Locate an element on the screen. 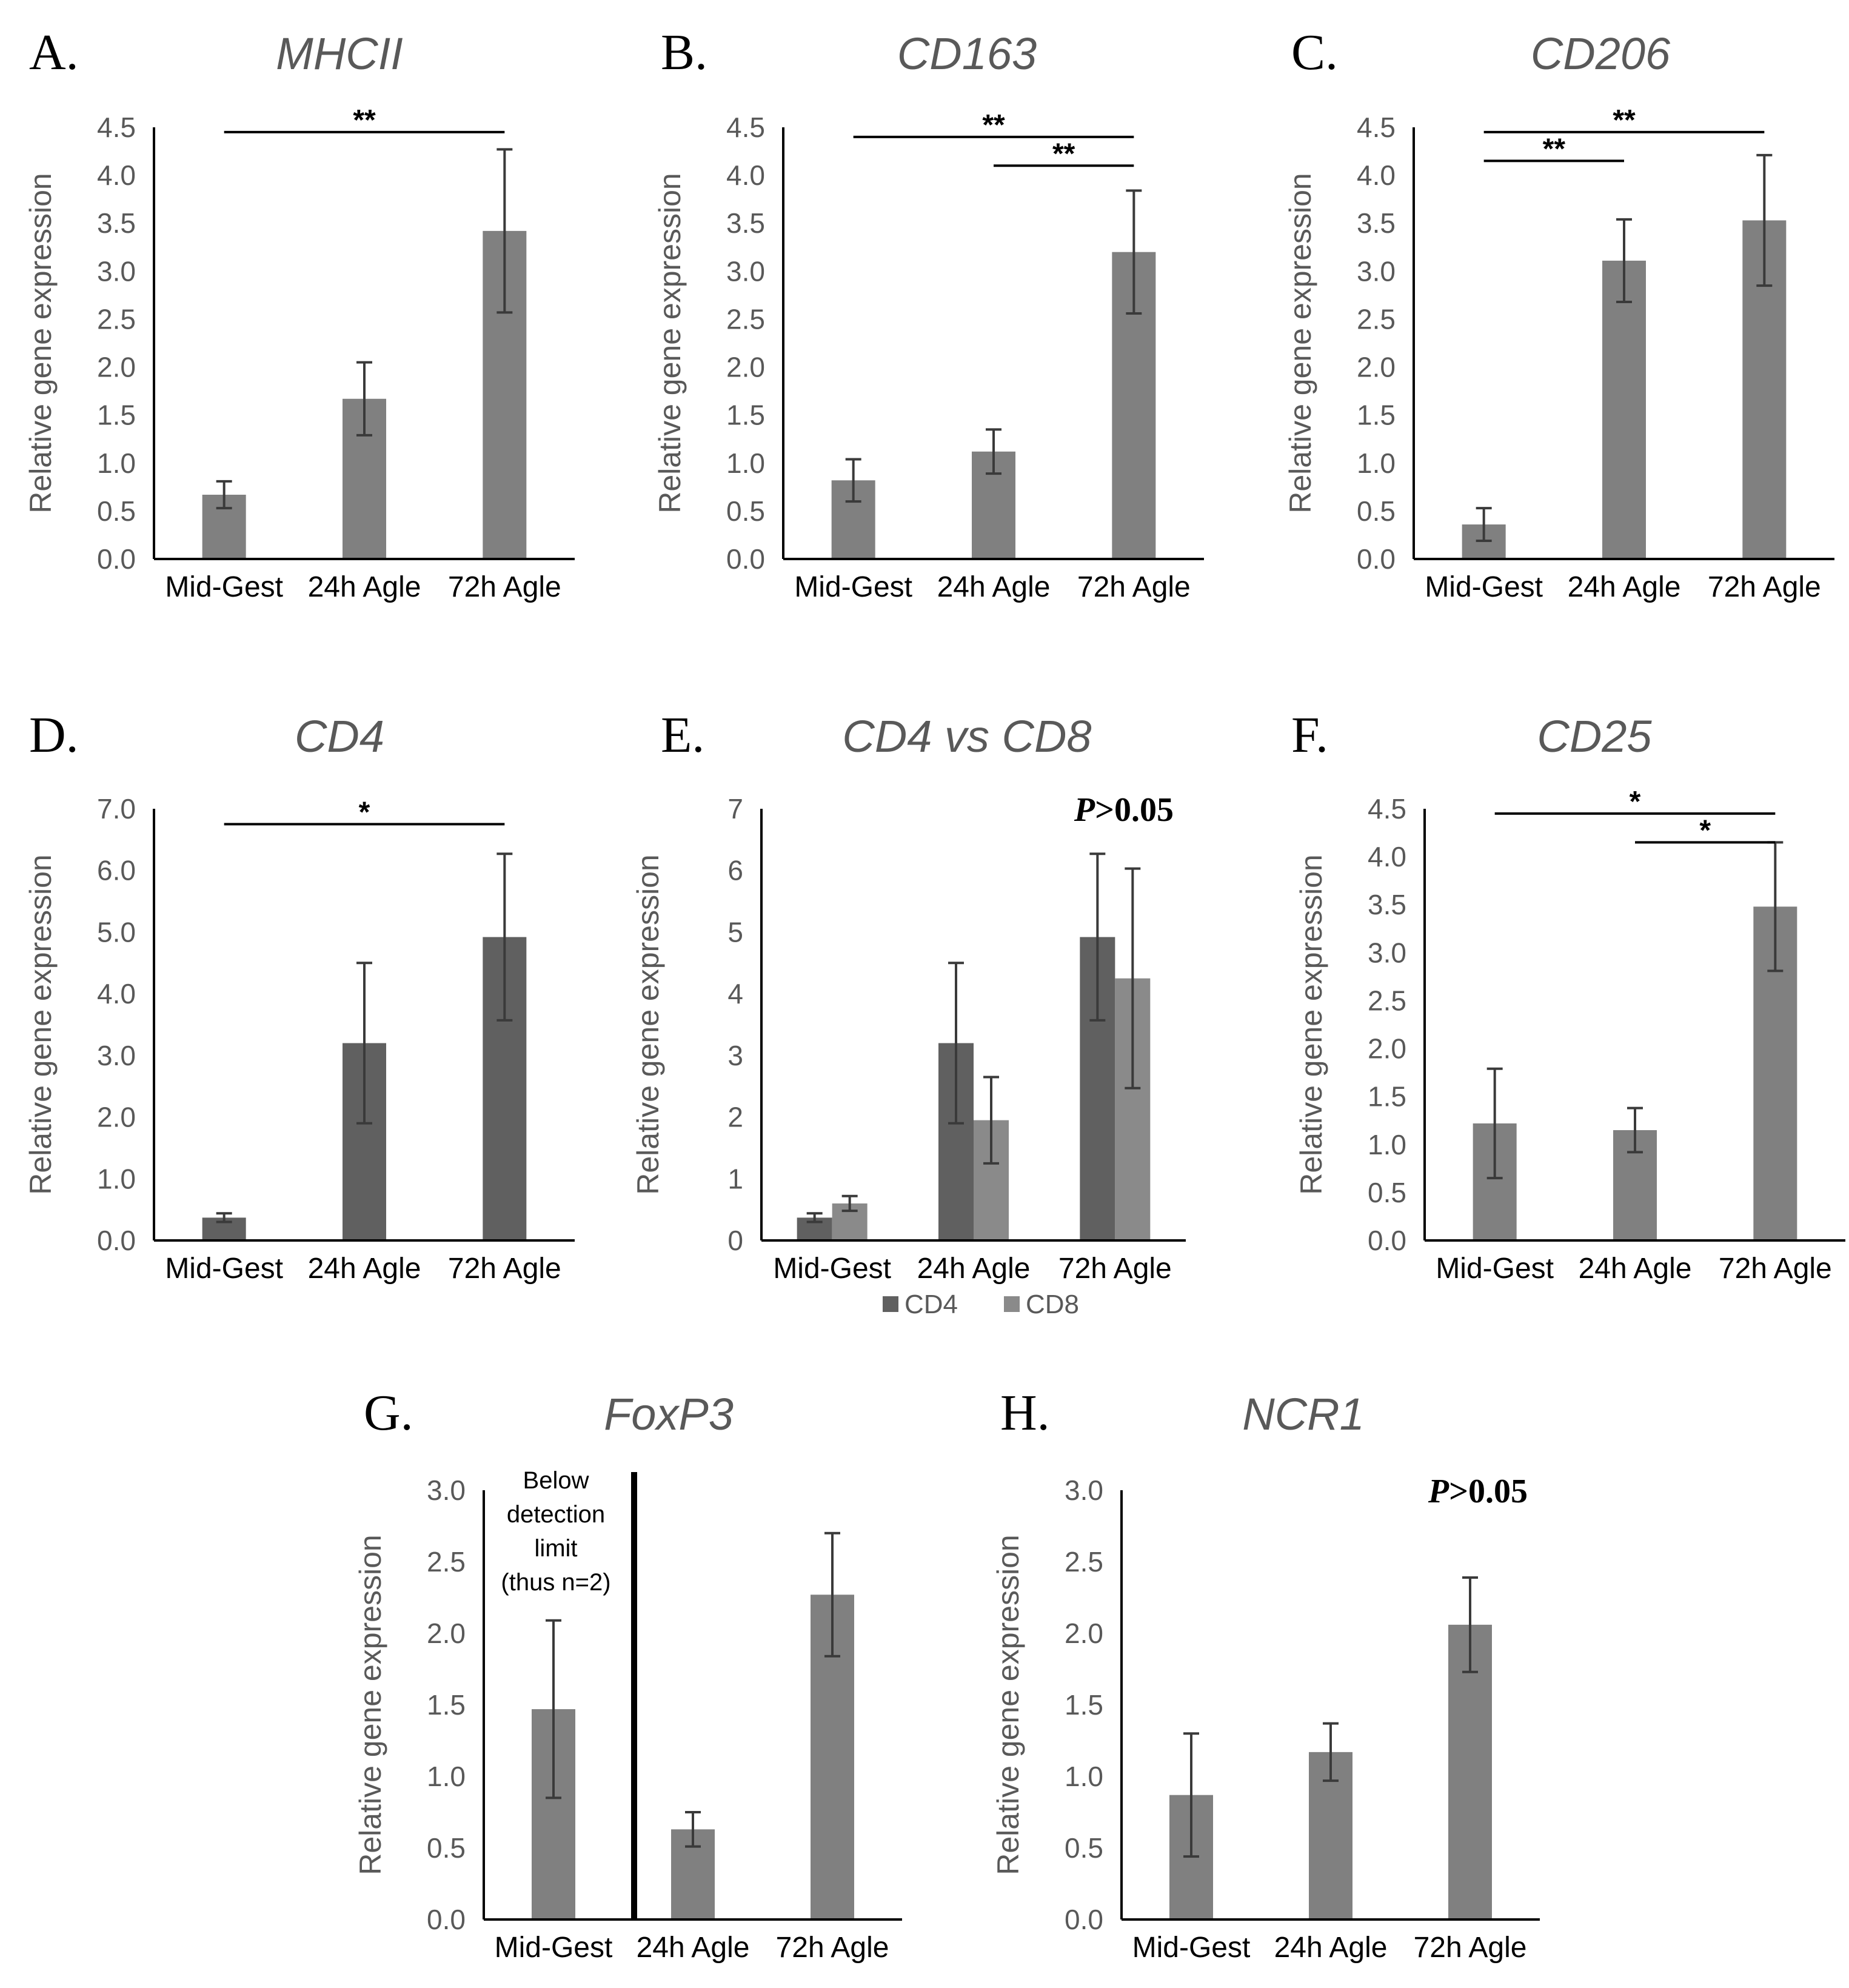  y-tick-label: 6 is located at coordinates (735, 870).